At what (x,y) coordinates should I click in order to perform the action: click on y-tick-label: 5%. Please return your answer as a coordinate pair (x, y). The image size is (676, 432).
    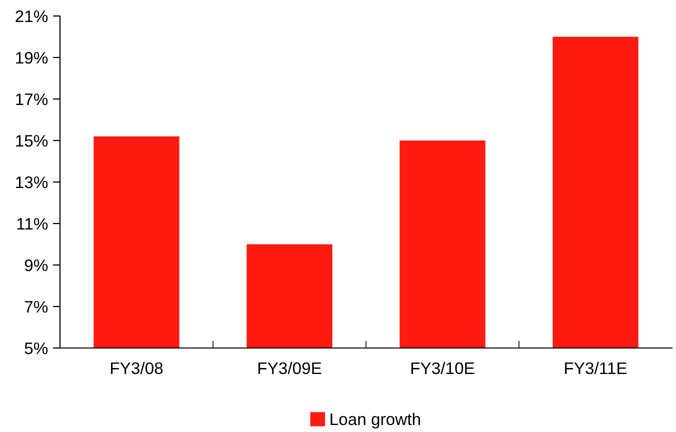
    Looking at the image, I should click on (36, 348).